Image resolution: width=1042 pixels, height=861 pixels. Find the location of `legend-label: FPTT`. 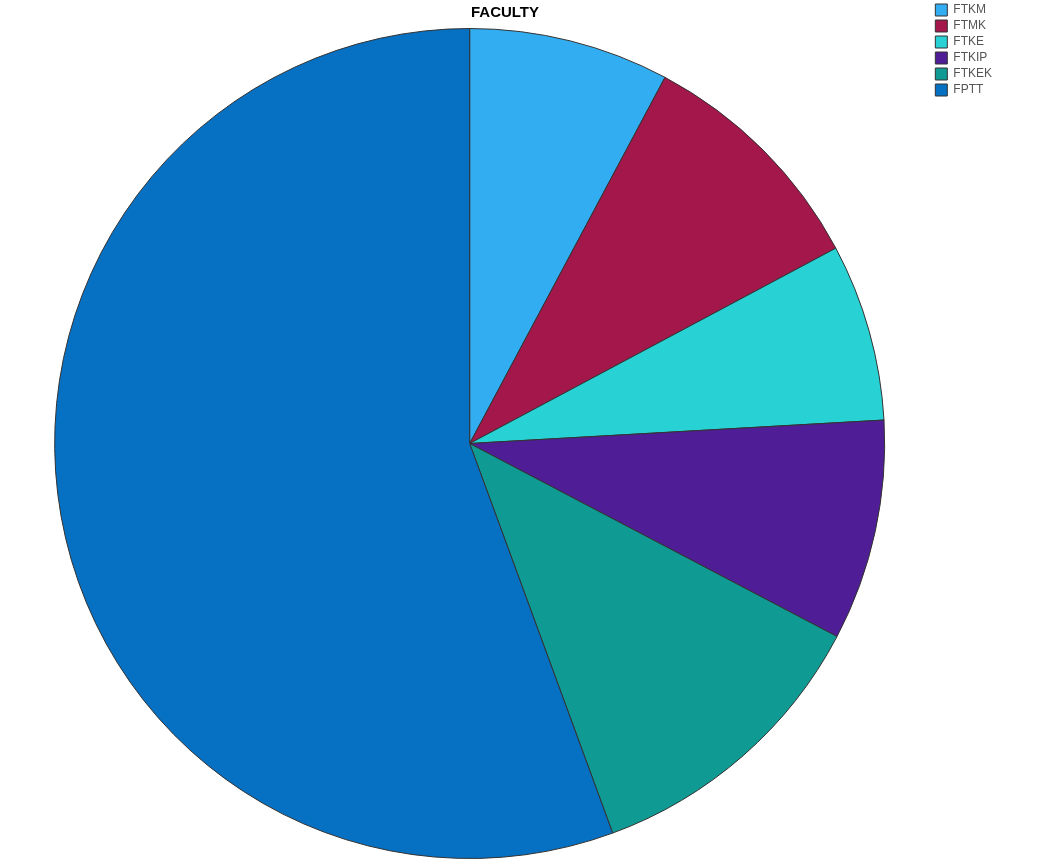

legend-label: FPTT is located at coordinates (968, 89).